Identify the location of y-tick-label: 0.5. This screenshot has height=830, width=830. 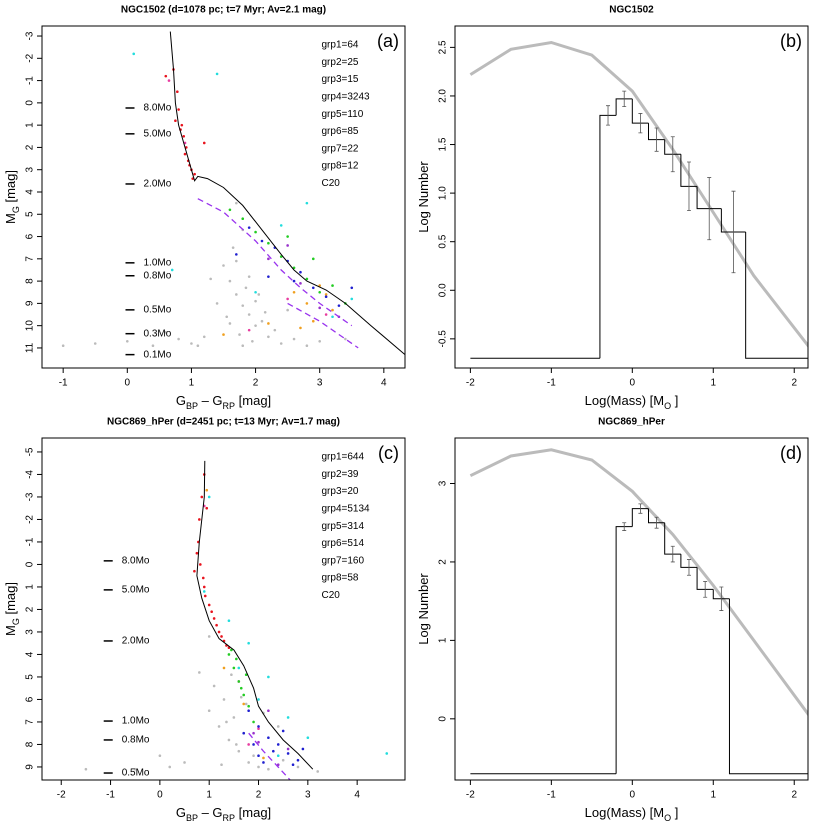
(443, 241).